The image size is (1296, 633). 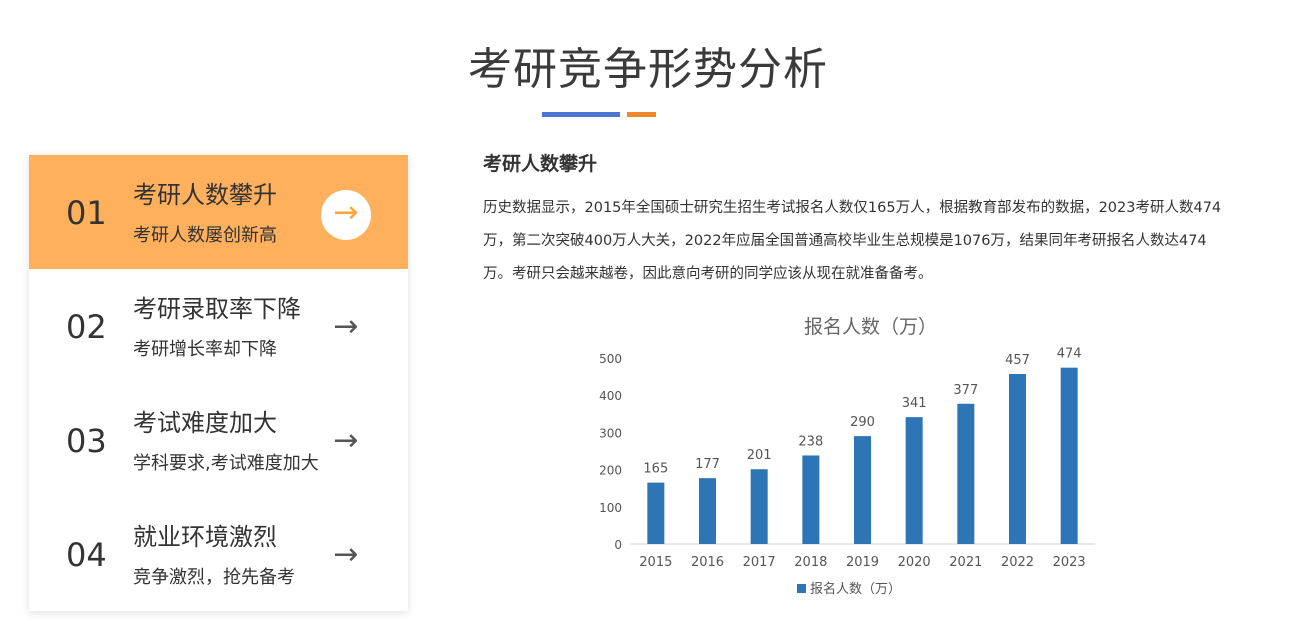 I want to click on menu-item-subtitle: 考研增长率却下降, so click(x=205, y=349).